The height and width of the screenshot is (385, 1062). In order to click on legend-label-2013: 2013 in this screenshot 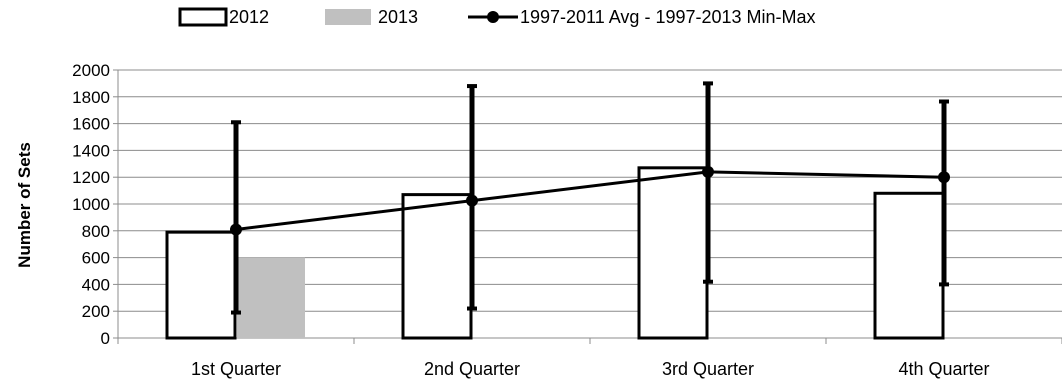, I will do `click(398, 17)`.